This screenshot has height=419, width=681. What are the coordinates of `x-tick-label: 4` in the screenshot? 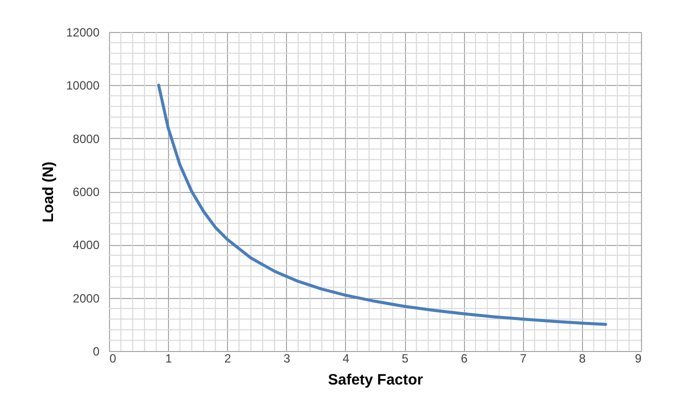 It's located at (346, 359).